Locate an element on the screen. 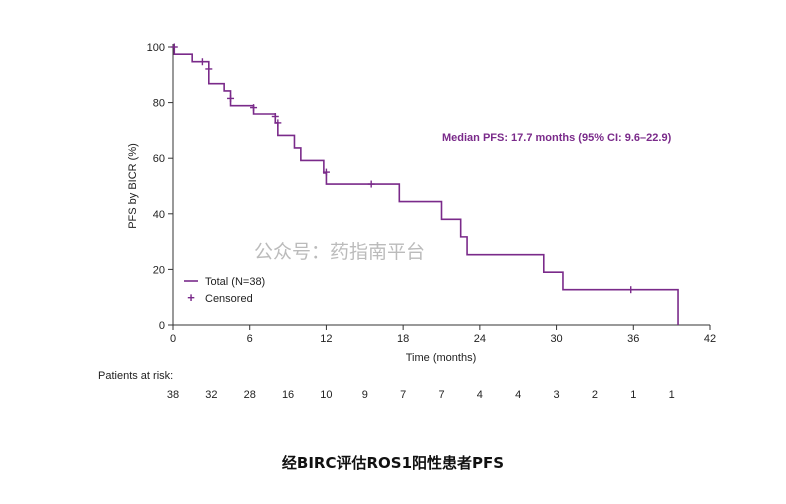 This screenshot has height=504, width=786. x-tick-label: 30 is located at coordinates (556, 339).